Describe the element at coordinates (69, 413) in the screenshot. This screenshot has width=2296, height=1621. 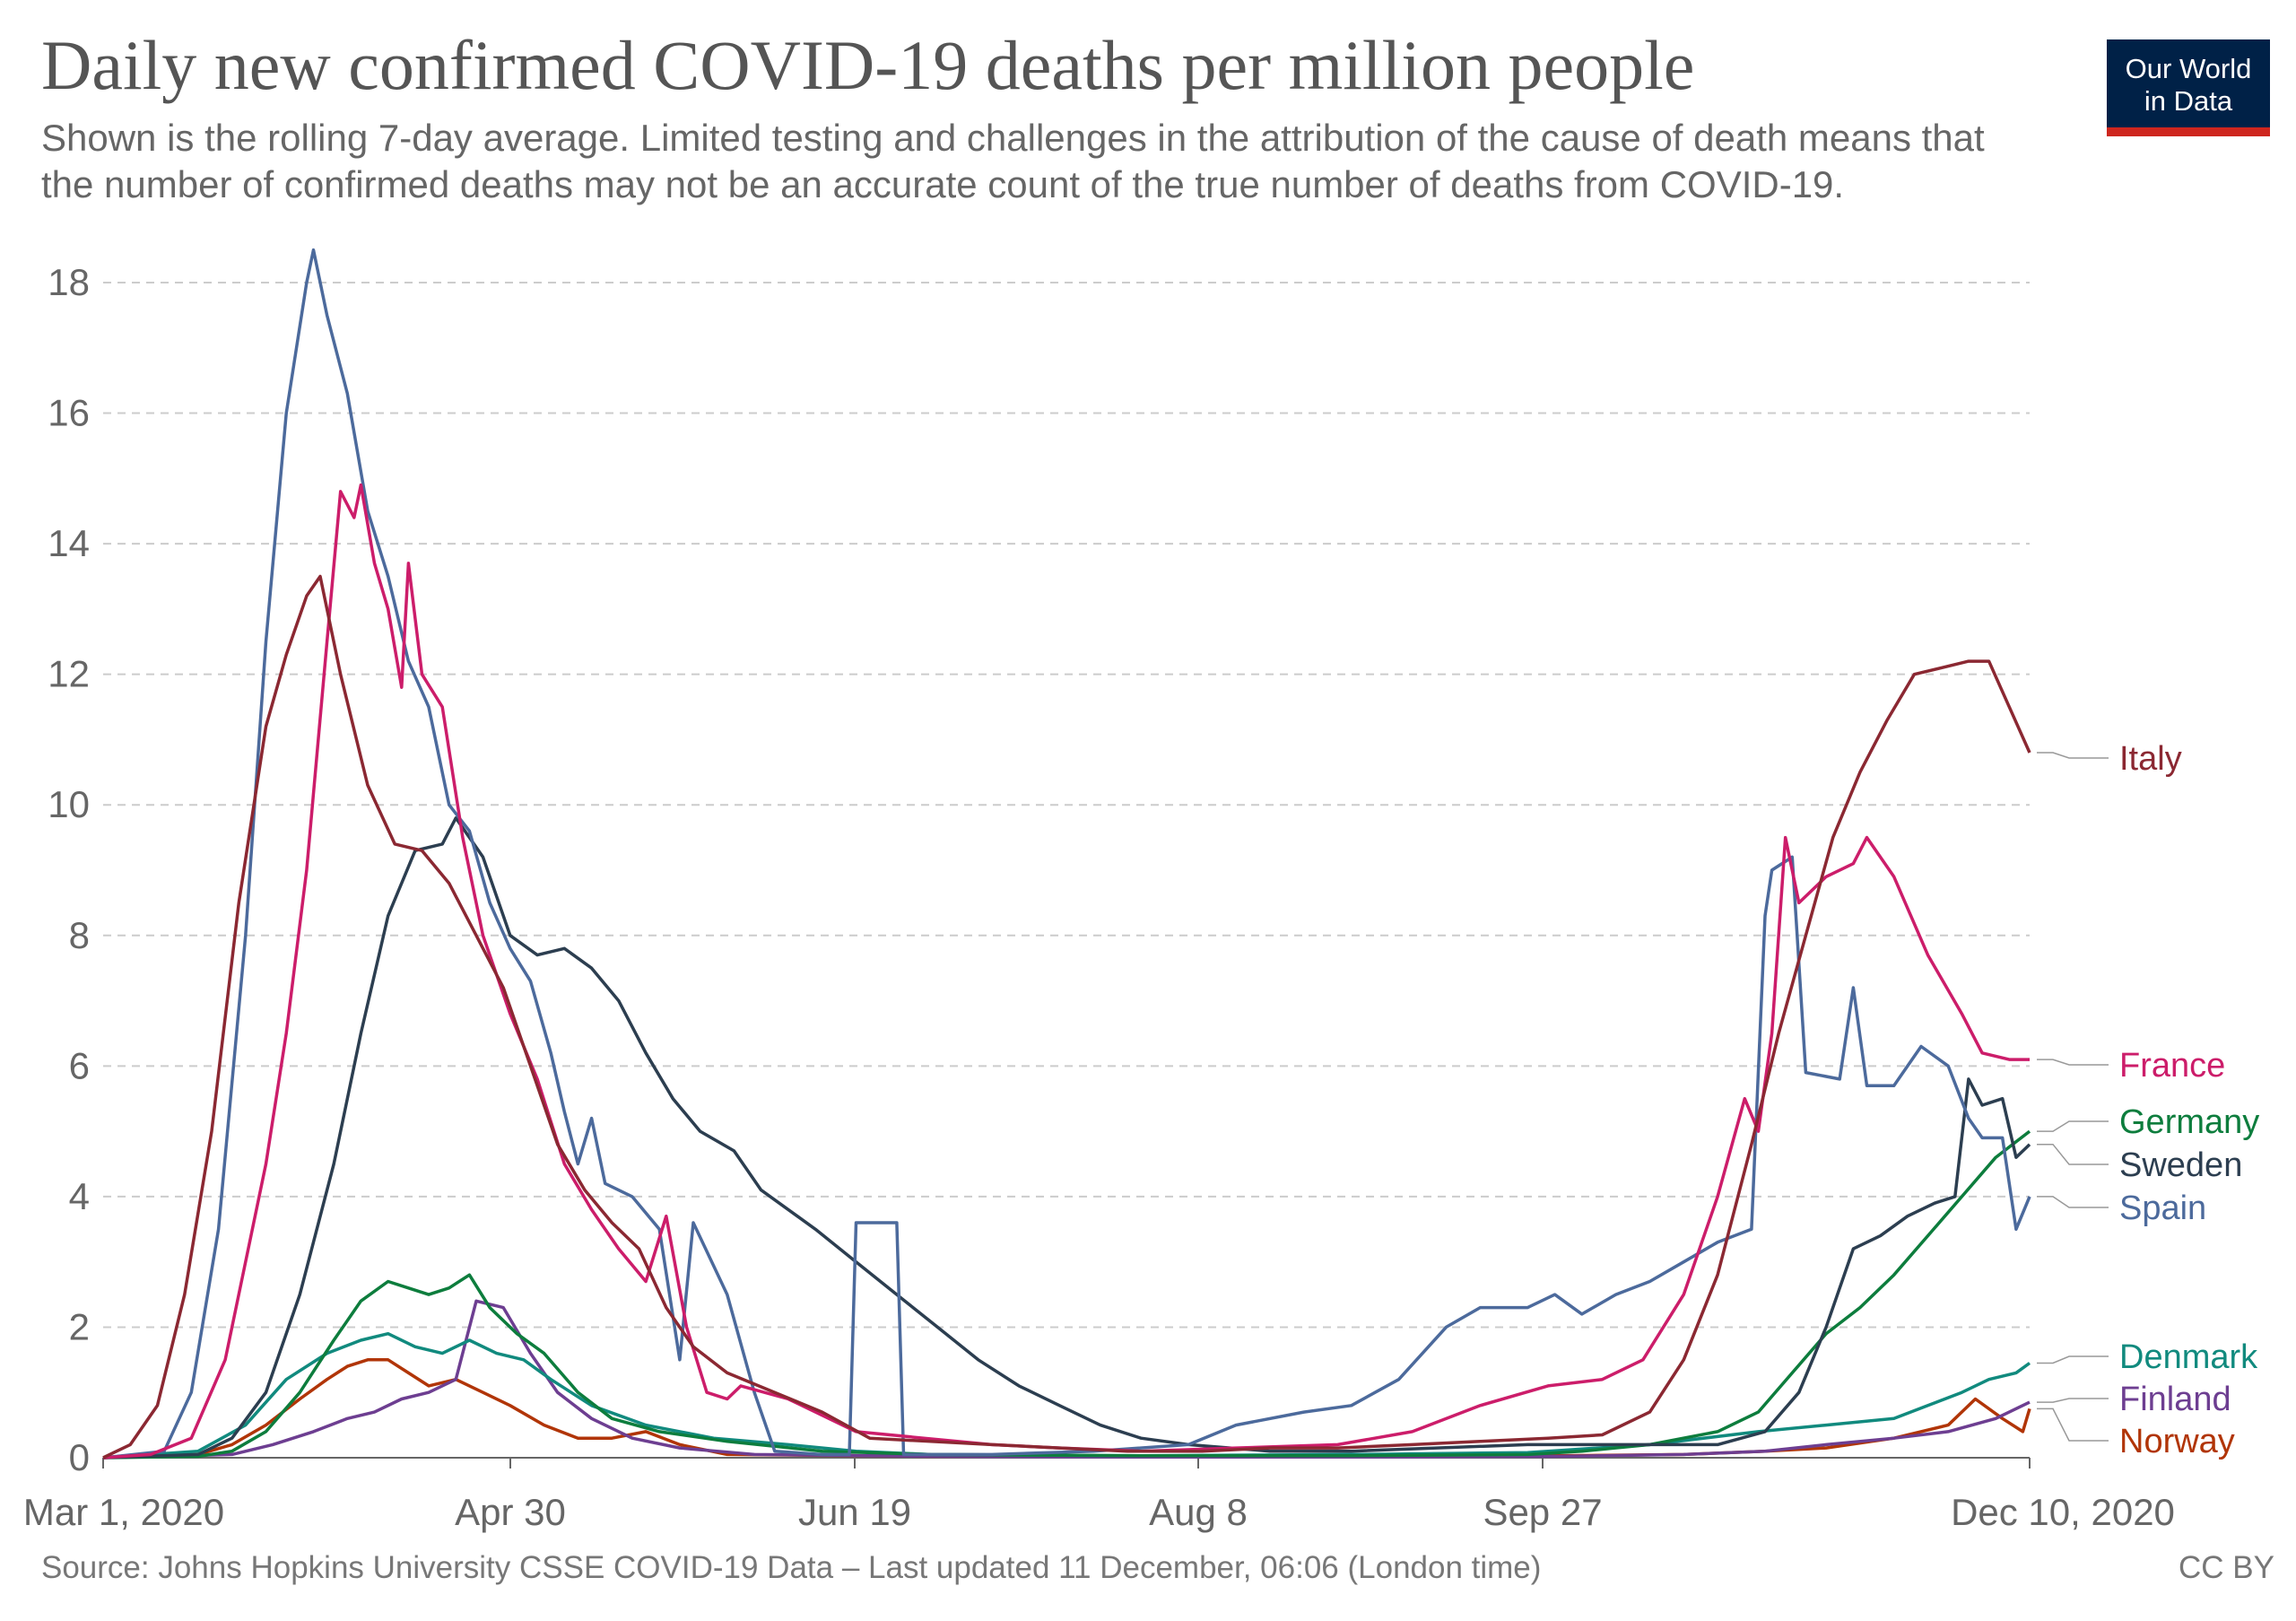
I see `y-tick-label: 16` at that location.